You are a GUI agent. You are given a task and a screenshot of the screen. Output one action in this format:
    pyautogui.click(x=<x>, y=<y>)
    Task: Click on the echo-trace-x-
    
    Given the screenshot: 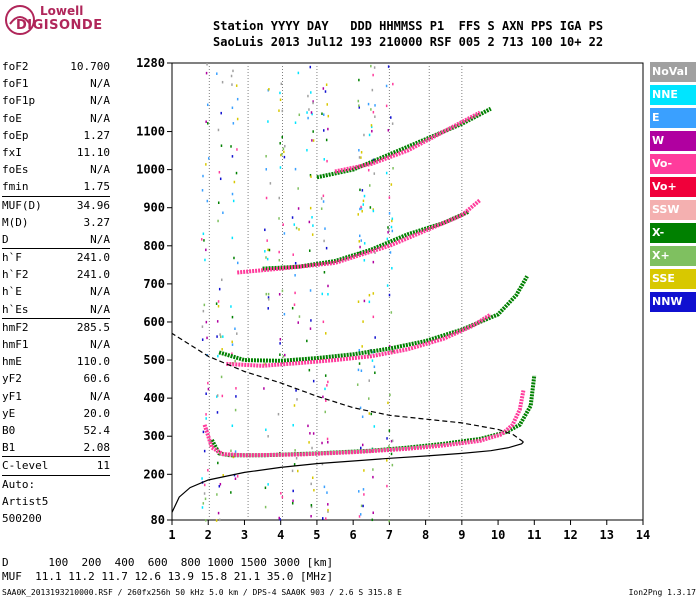 What is the action you would take?
    pyautogui.click(x=373, y=416)
    